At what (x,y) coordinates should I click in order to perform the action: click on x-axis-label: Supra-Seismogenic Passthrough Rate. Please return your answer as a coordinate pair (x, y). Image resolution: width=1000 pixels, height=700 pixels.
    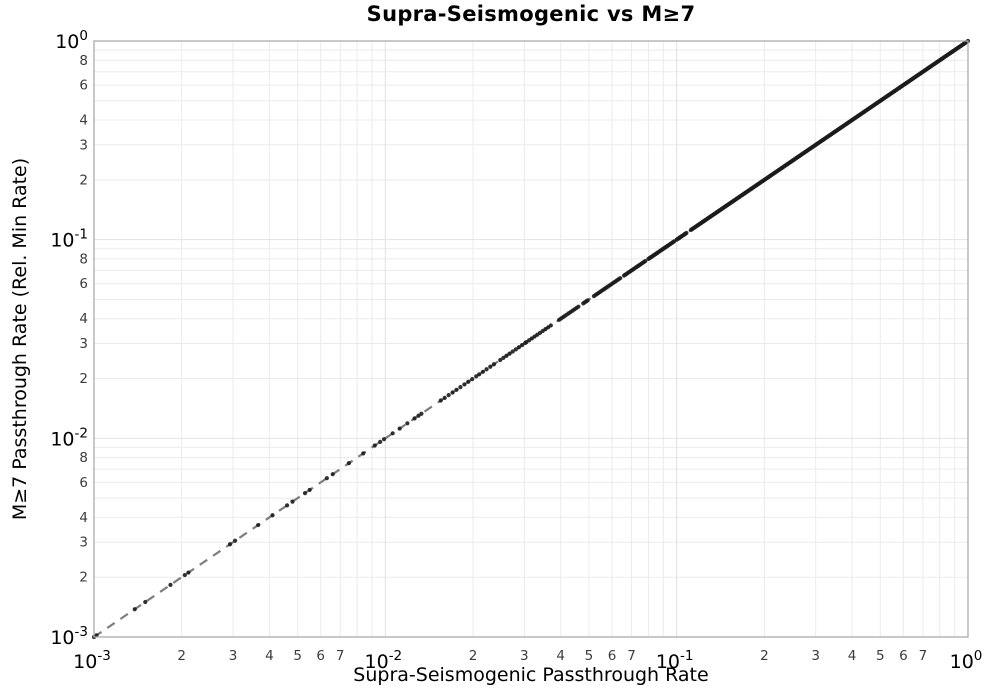
    Looking at the image, I should click on (531, 675).